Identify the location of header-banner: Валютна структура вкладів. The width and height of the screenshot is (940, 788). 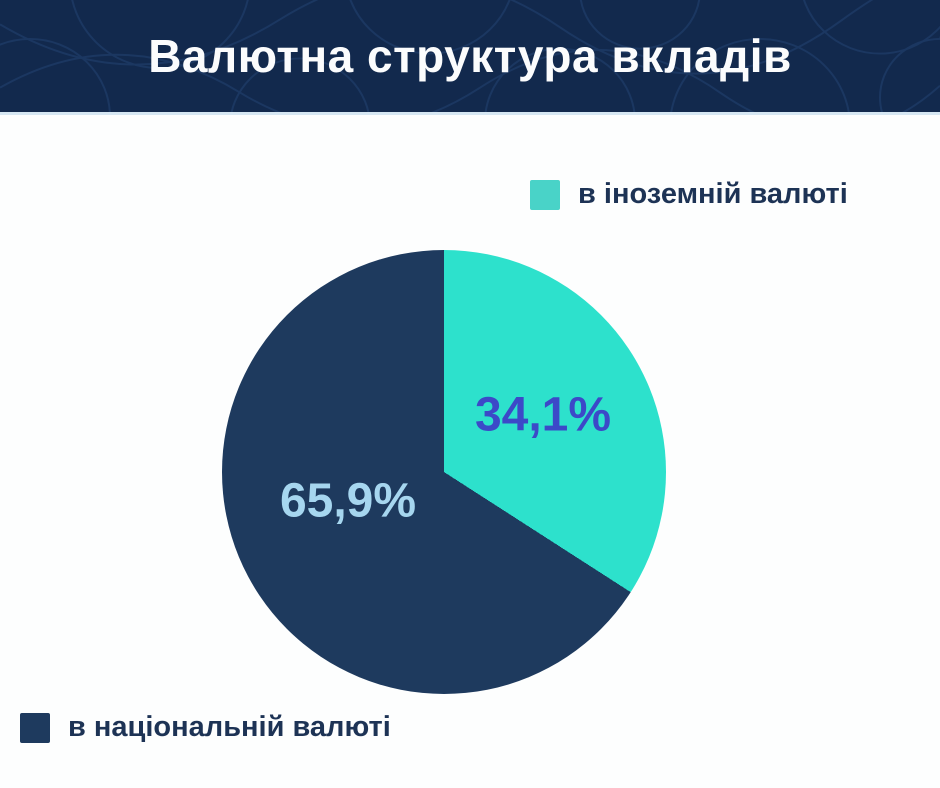
(470, 57).